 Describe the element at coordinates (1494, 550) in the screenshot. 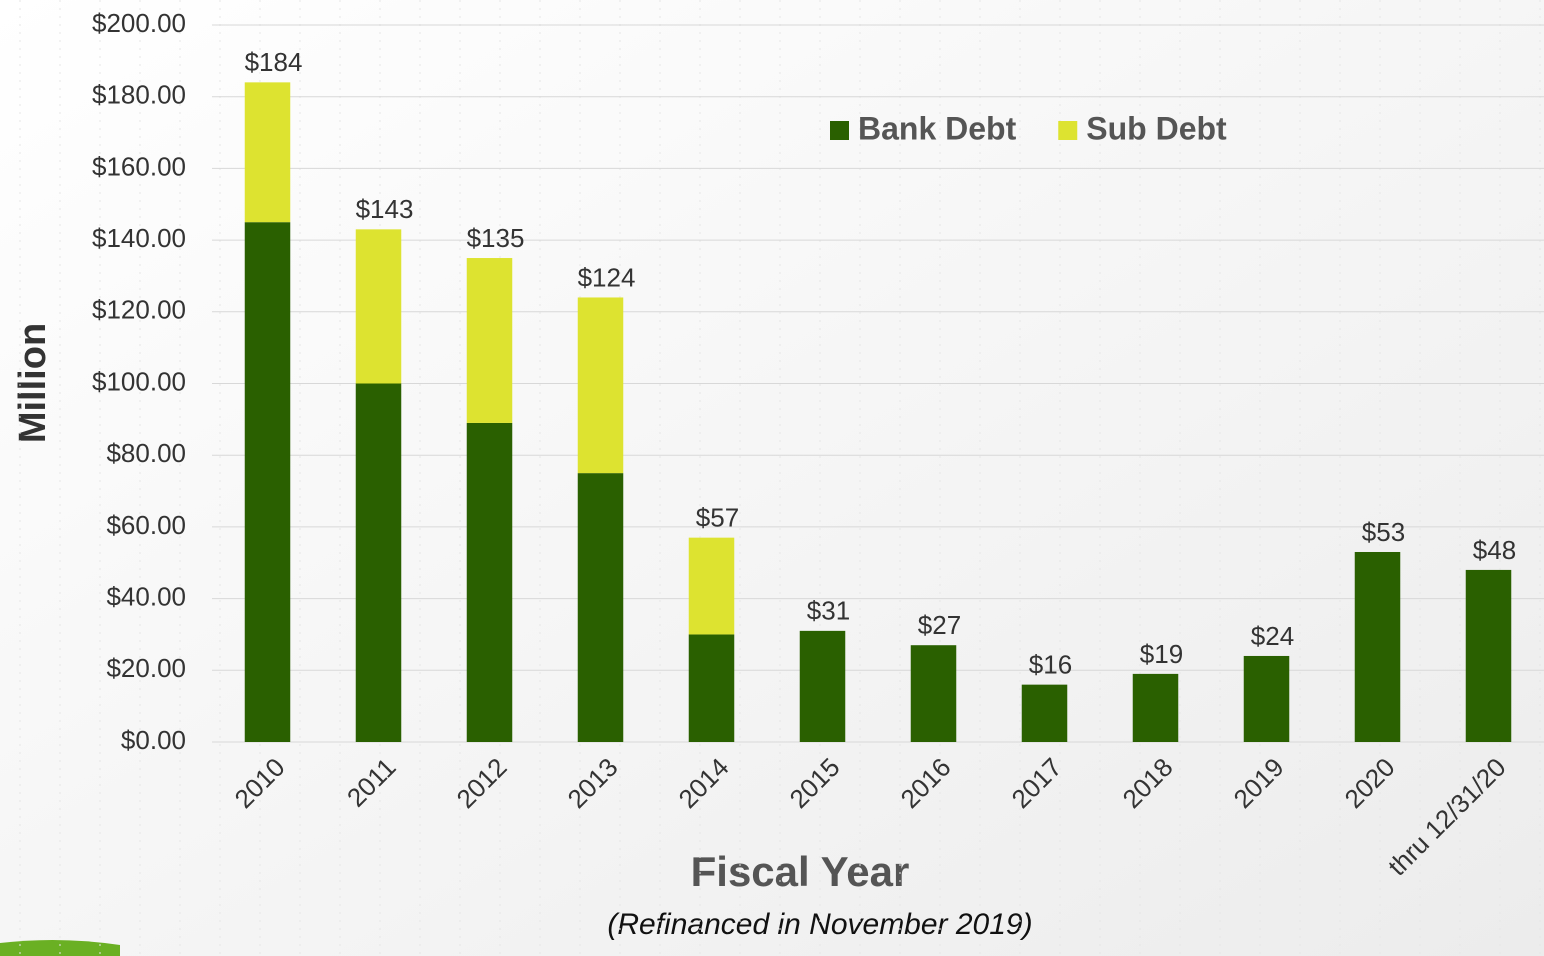

I see `data-label: $48` at that location.